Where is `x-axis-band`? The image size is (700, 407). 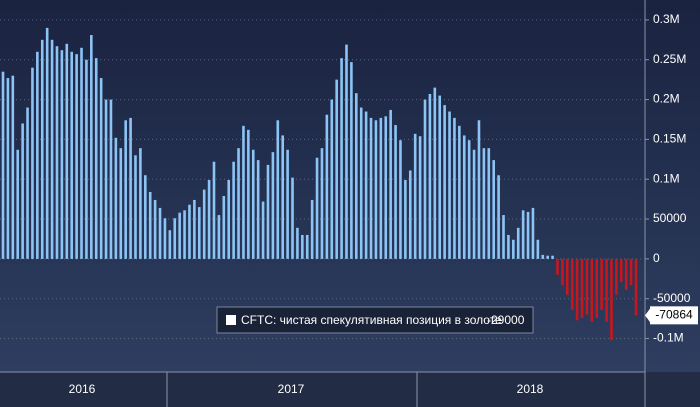
x-axis-band is located at coordinates (350, 389).